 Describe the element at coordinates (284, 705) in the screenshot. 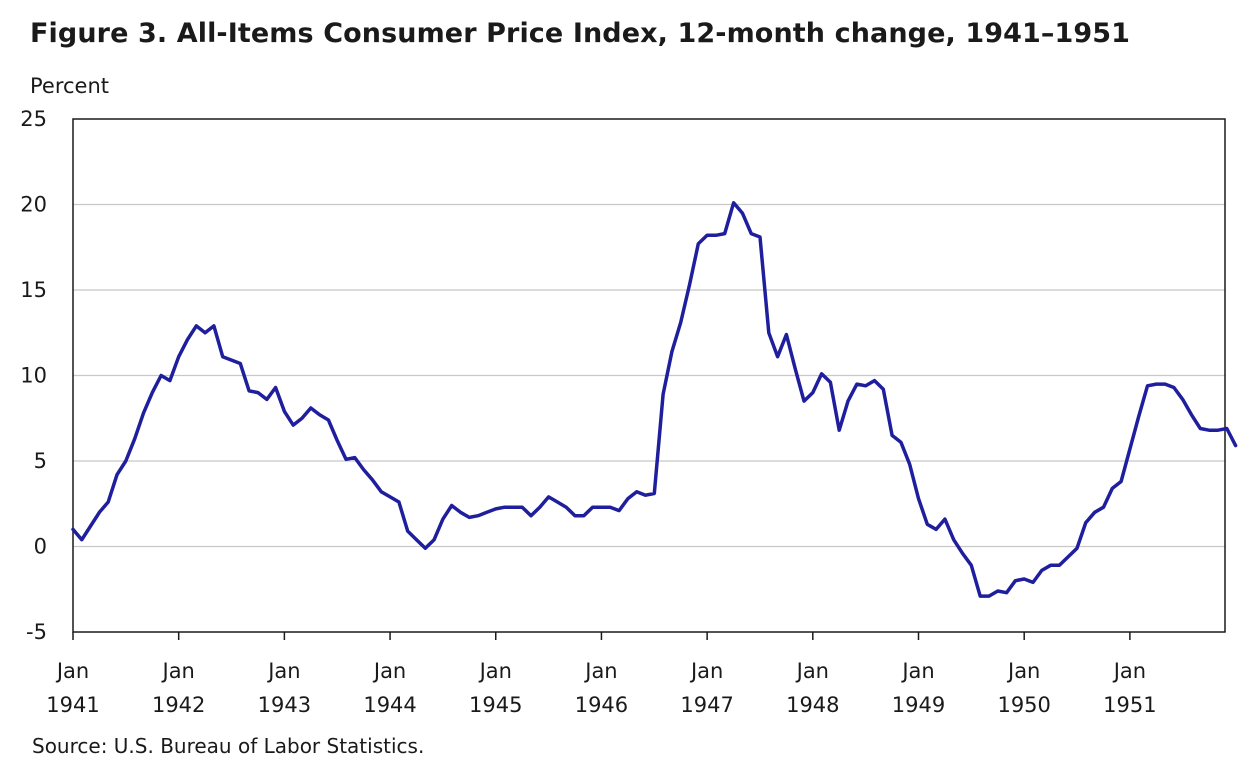

I see `x-tick-label-year: 1943` at that location.